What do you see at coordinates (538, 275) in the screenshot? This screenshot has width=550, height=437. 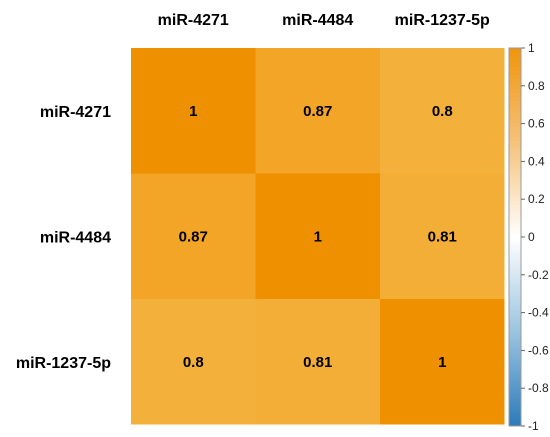 I see `scale-tick-label: -0.2` at bounding box center [538, 275].